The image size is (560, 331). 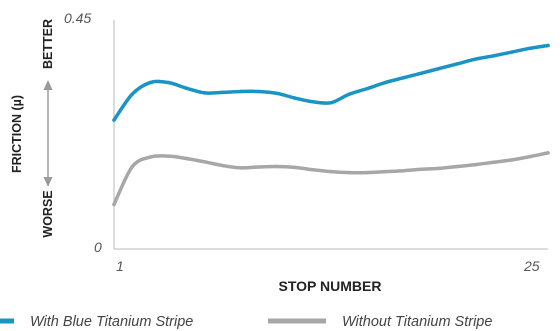 What do you see at coordinates (17, 134) in the screenshot?
I see `y-axis-title: FRICTION (µ)` at bounding box center [17, 134].